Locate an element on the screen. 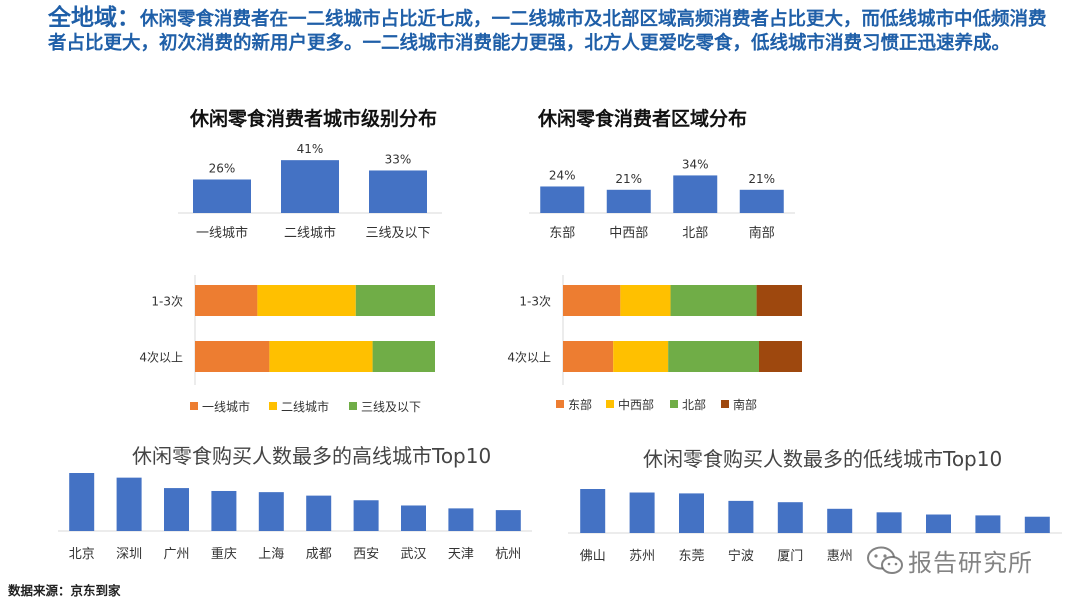 The height and width of the screenshot is (608, 1080). top10-high-category-label: 西安 is located at coordinates (366, 554).